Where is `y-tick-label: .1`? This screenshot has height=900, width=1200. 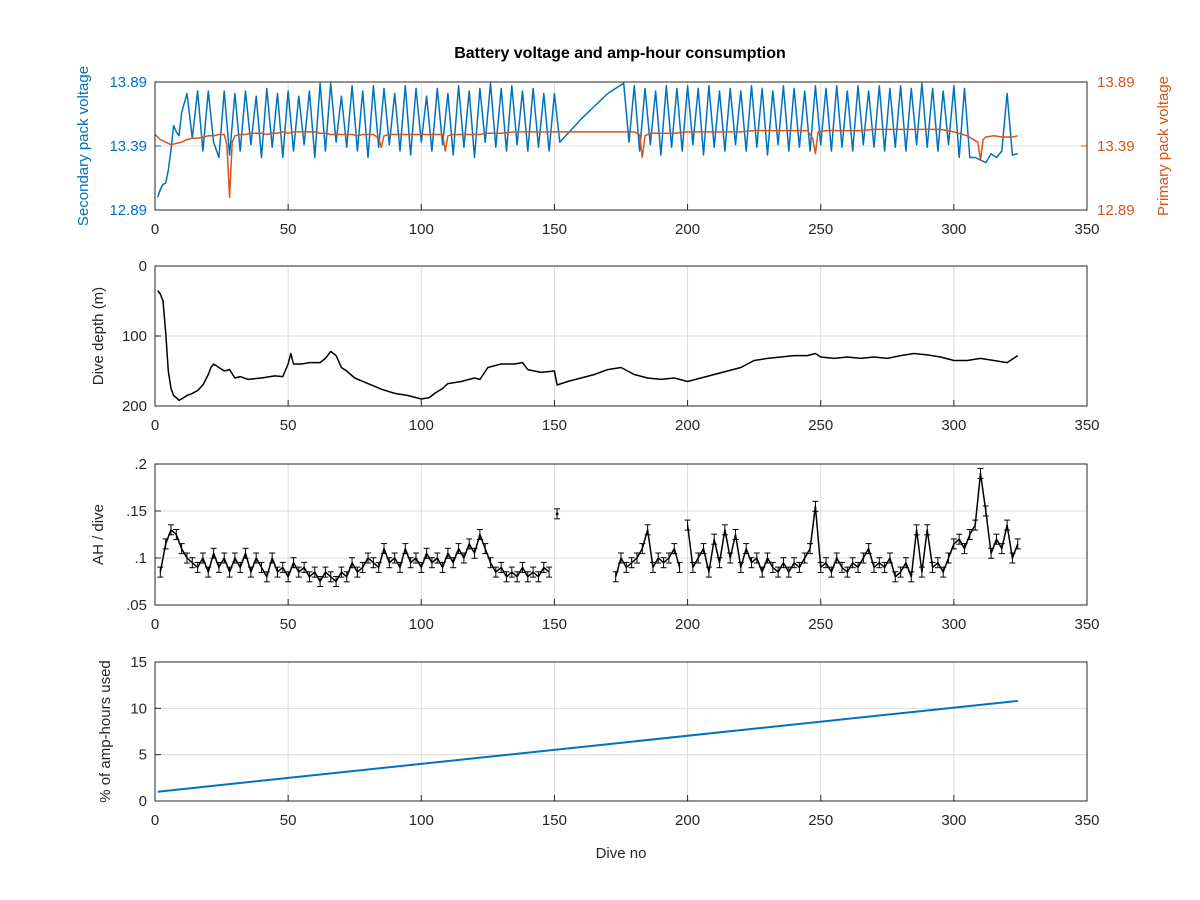 y-tick-label: .1 is located at coordinates (140, 558).